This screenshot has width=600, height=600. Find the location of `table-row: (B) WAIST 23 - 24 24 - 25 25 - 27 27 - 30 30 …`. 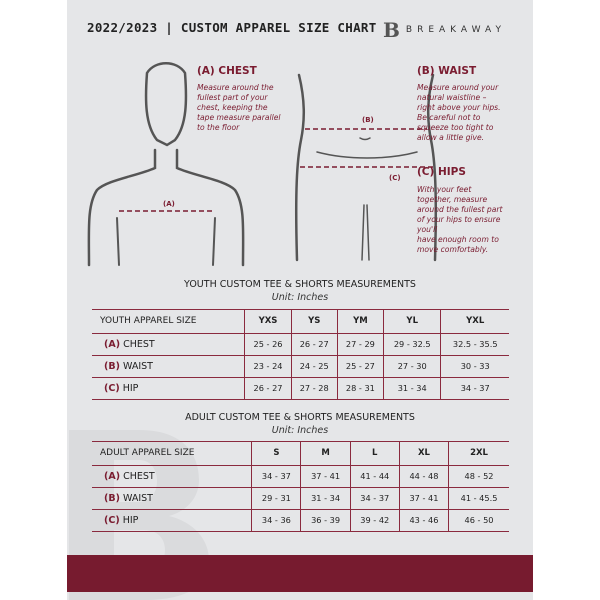

table-row: (B) WAIST 23 - 24 24 - 25 25 - 27 27 - 30 30 … is located at coordinates (300, 366).